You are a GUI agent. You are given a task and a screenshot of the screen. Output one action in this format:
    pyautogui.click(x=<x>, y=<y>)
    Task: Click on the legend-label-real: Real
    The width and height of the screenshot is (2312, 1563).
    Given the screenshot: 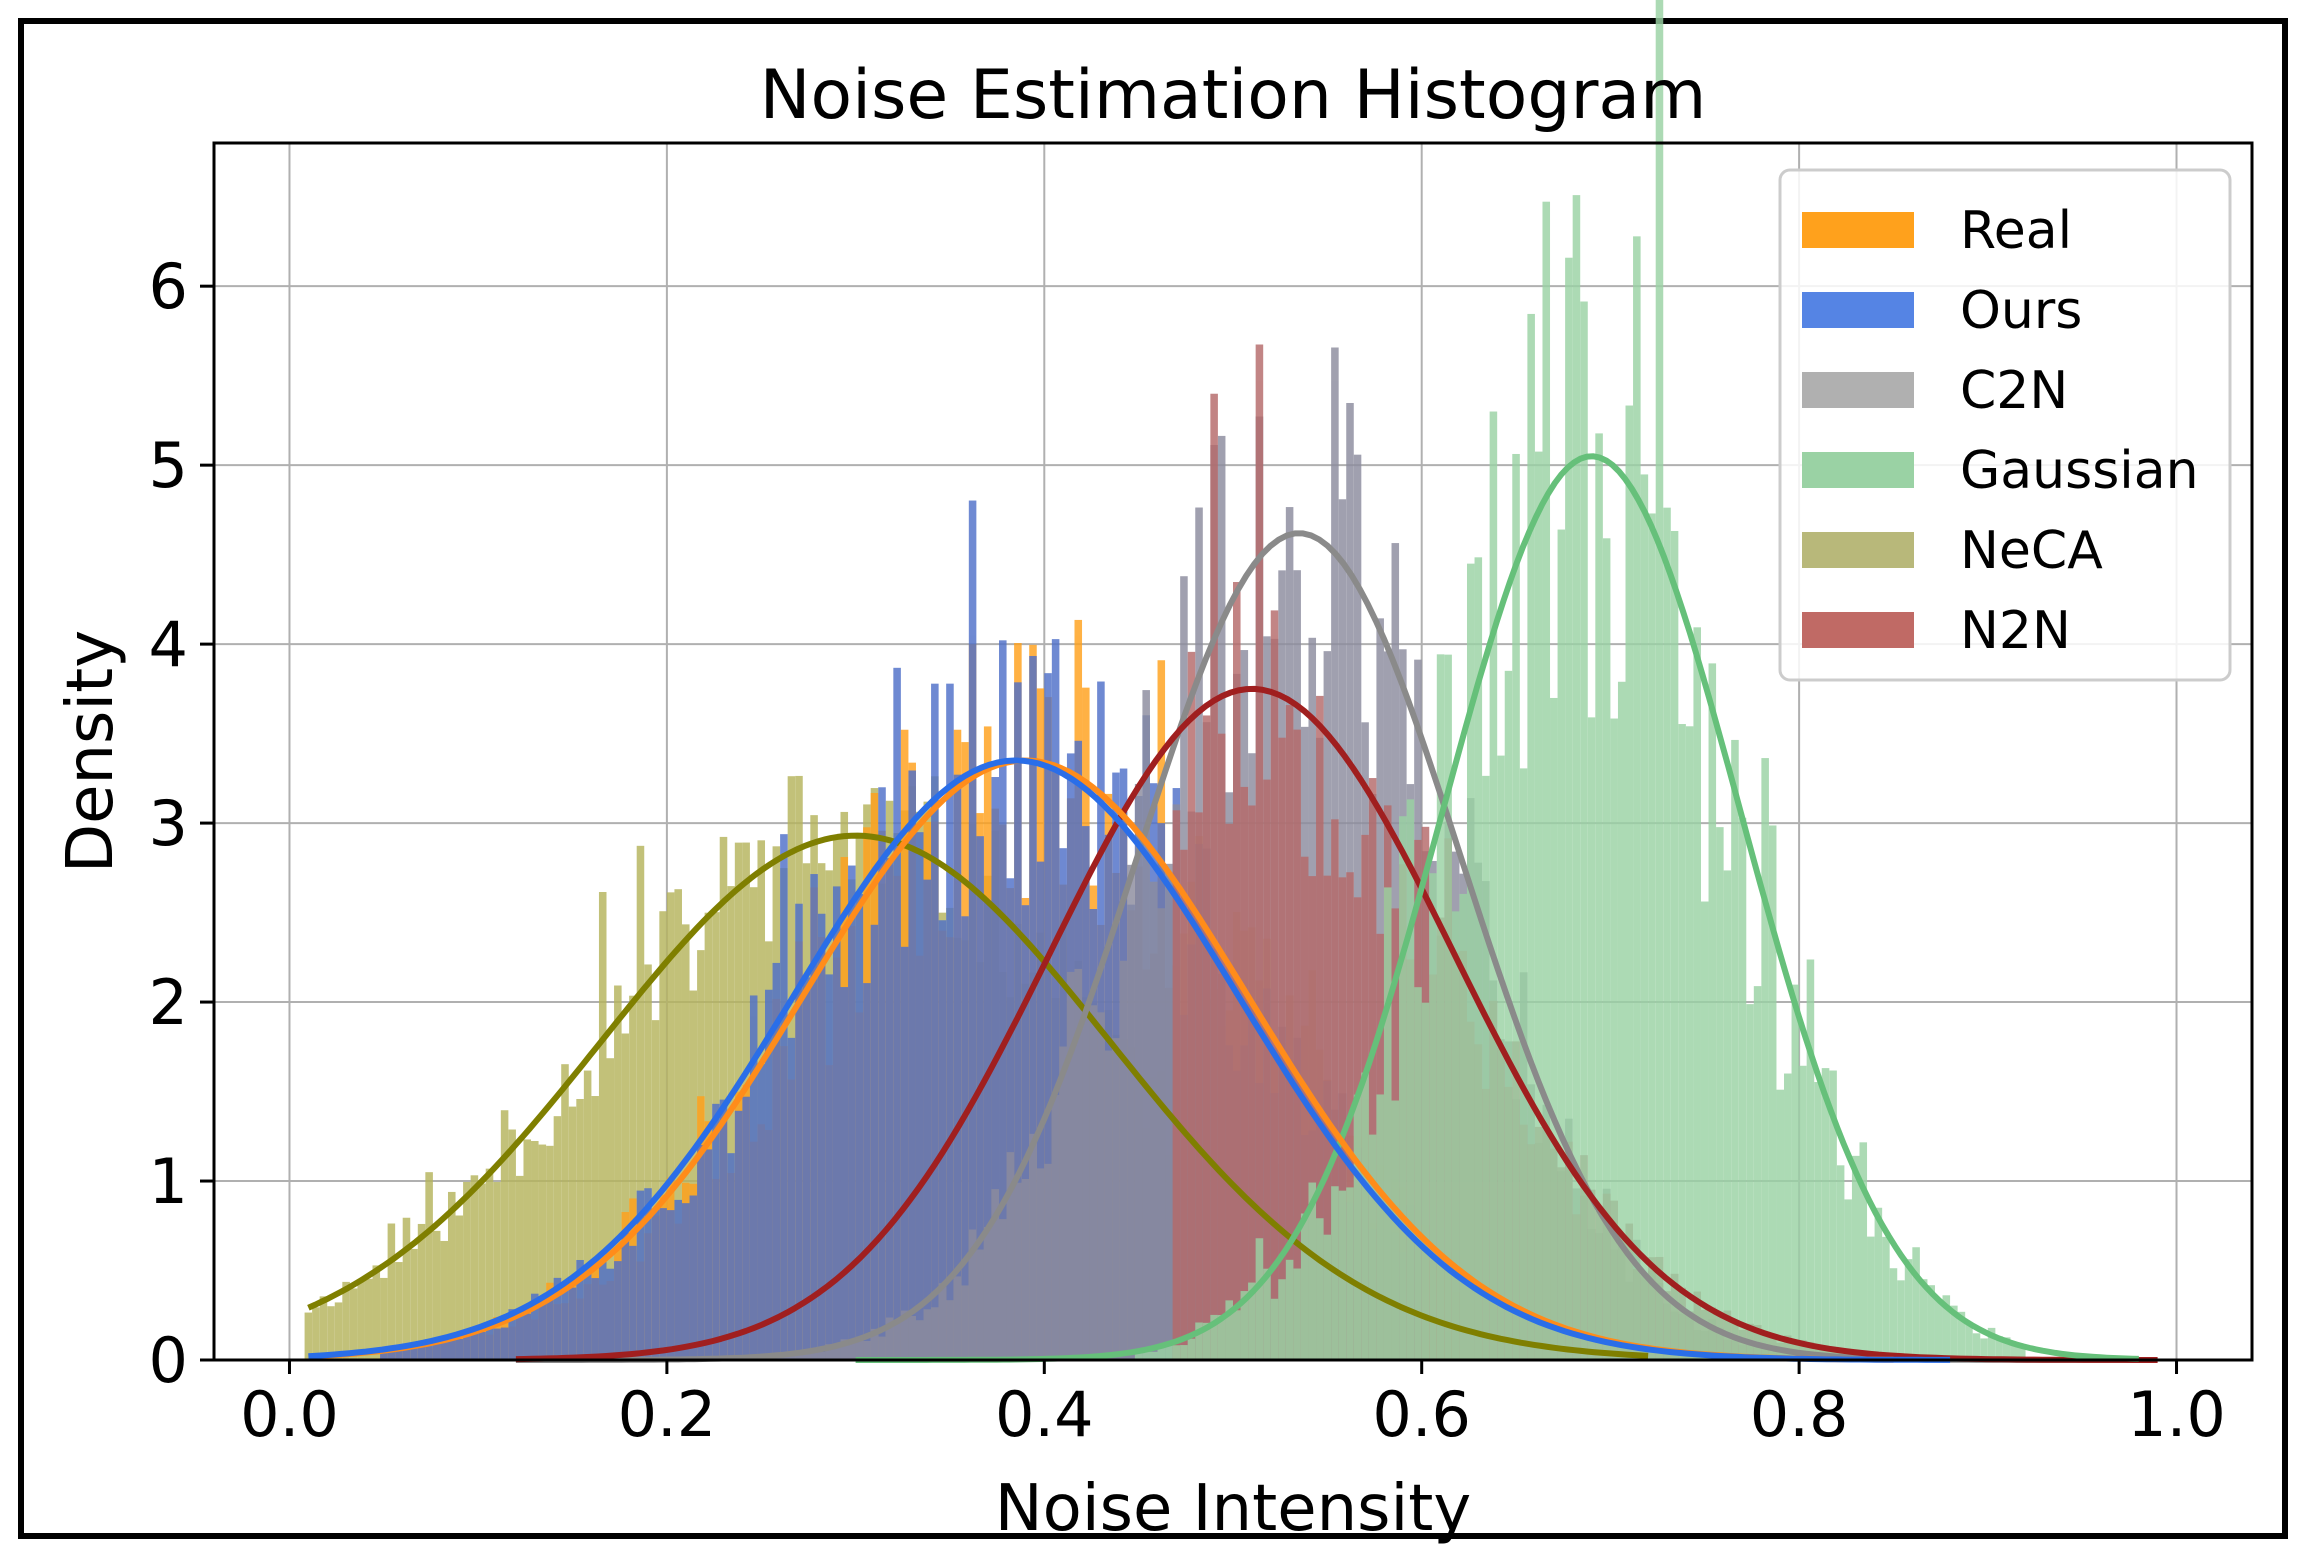 What is the action you would take?
    pyautogui.click(x=2016, y=231)
    